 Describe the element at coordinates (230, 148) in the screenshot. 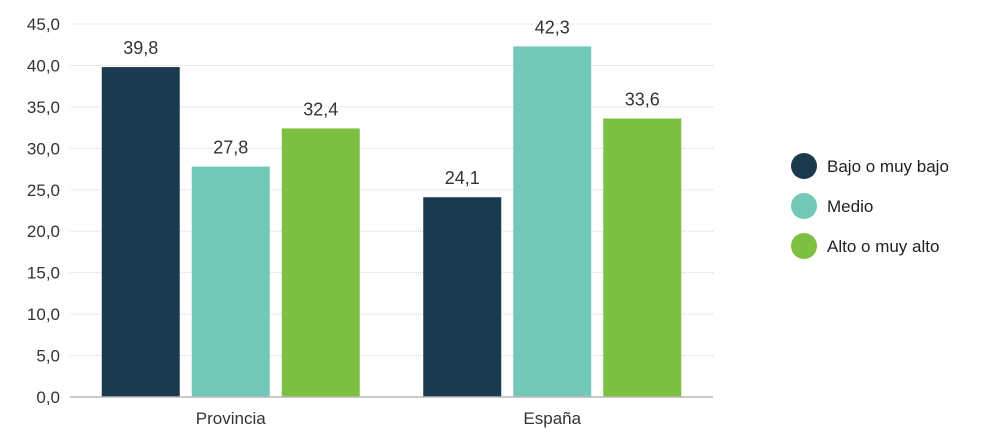

I see `data-label: 27,8` at that location.